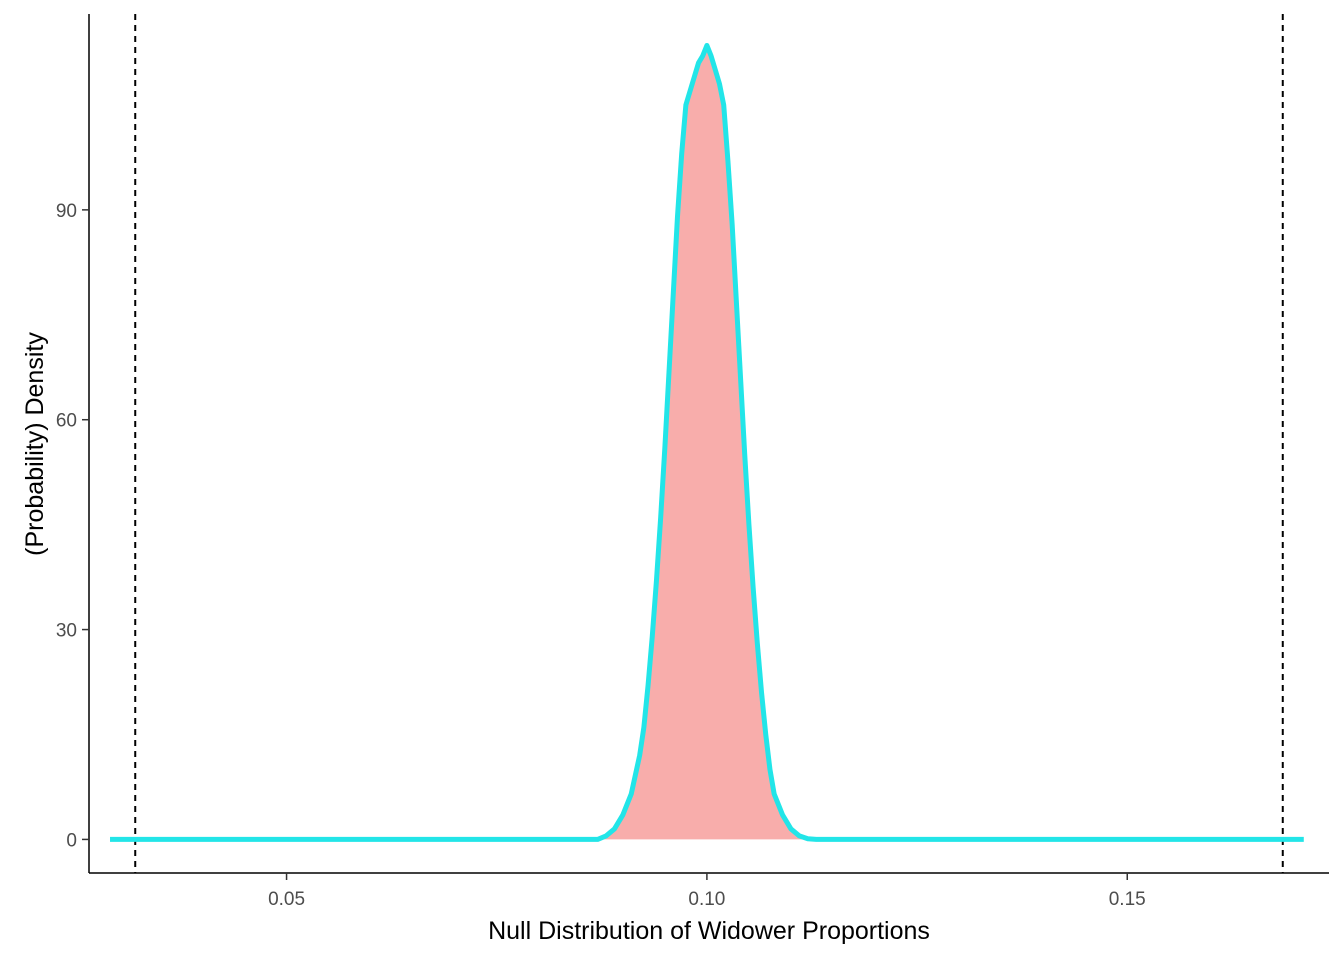 The image size is (1344, 960). I want to click on x-axis-title: Null Distribution of Widower Proportions, so click(709, 931).